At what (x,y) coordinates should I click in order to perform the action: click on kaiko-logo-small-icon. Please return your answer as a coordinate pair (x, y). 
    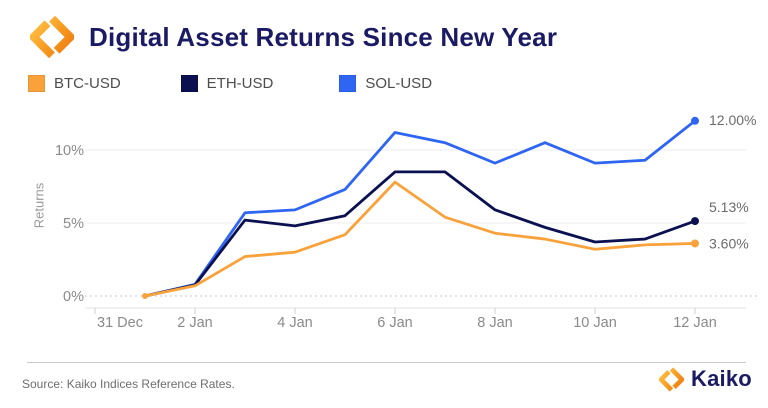
    Looking at the image, I should click on (671, 379).